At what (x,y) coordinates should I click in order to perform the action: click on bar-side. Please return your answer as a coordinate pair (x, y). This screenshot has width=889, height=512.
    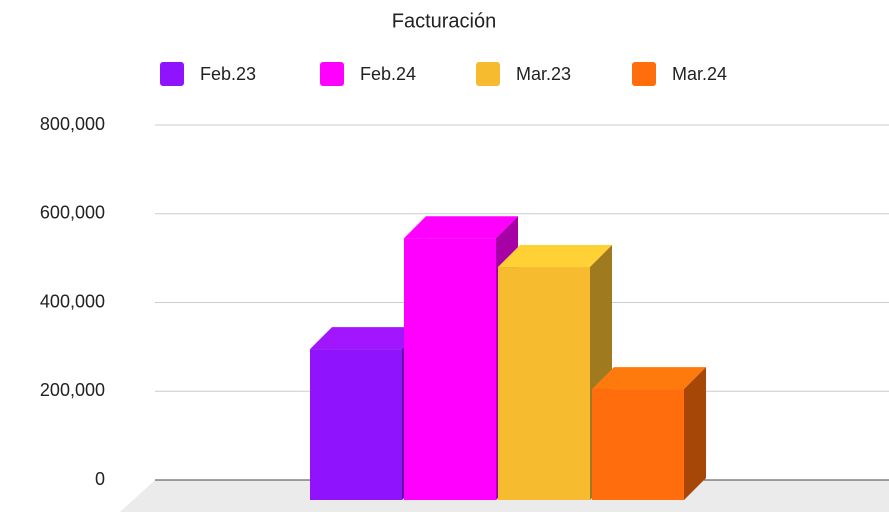
    Looking at the image, I should click on (695, 433).